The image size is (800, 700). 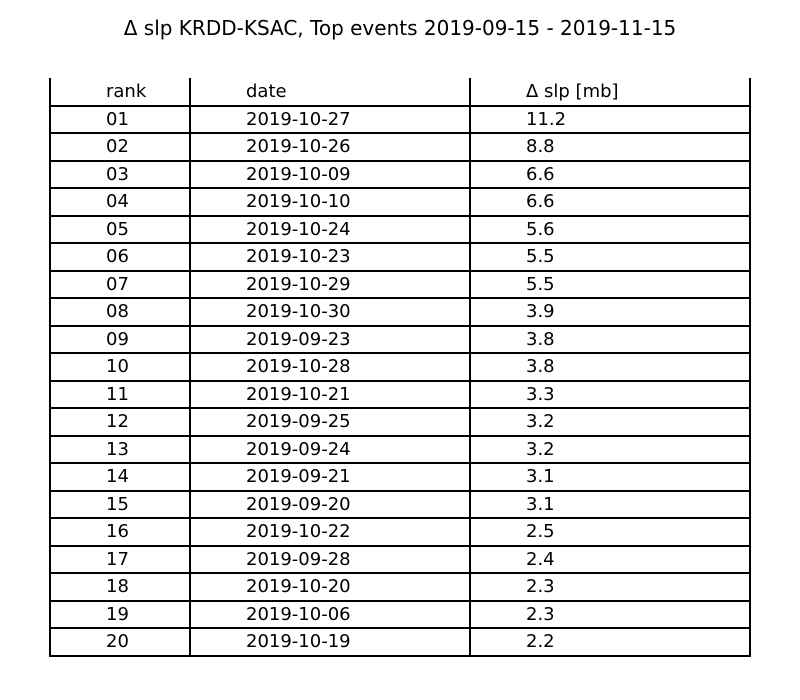 I want to click on rank-cell: 17, so click(x=117, y=559).